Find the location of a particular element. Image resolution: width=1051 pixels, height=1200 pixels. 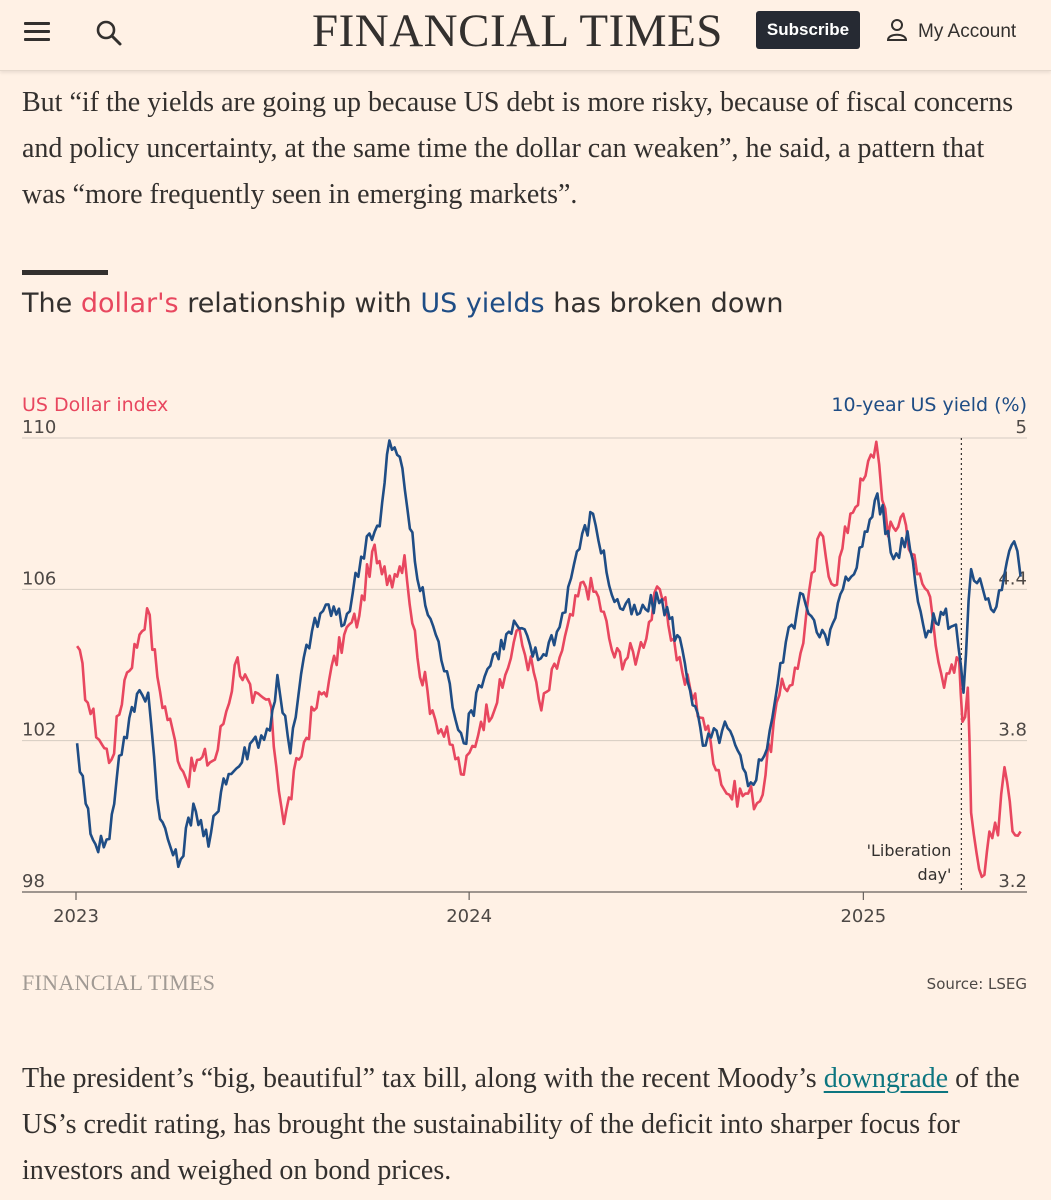

left-tick-label: 102 is located at coordinates (39, 730).